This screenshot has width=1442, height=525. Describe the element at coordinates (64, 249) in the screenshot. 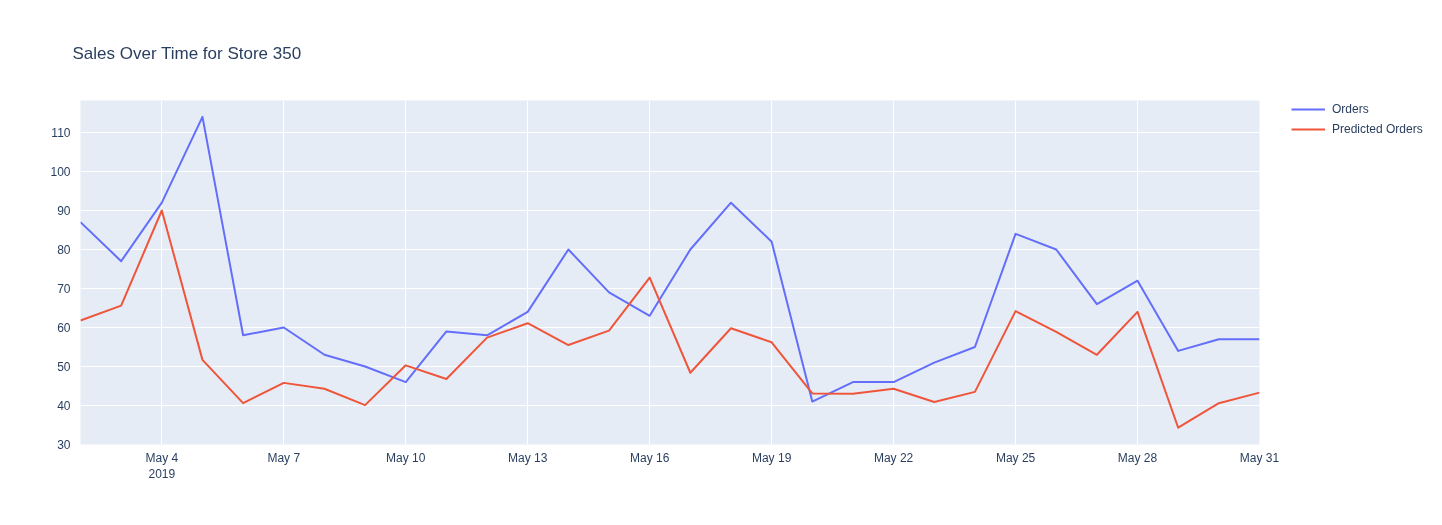

I see `y-tick-label: 80` at that location.